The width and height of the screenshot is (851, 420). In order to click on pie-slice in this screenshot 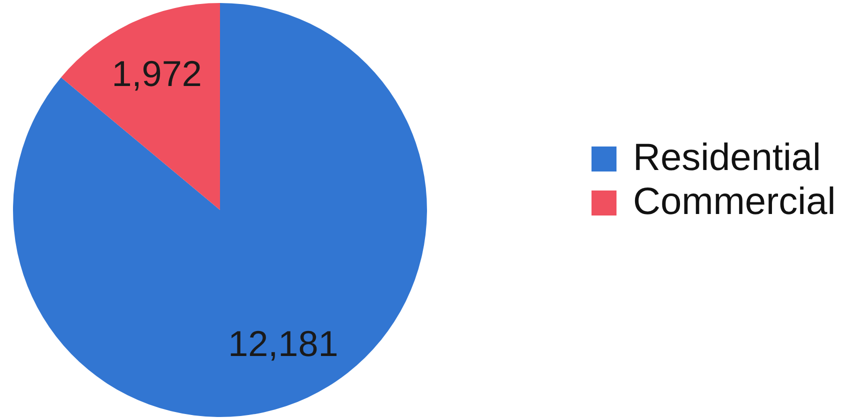, I will do `click(140, 106)`.